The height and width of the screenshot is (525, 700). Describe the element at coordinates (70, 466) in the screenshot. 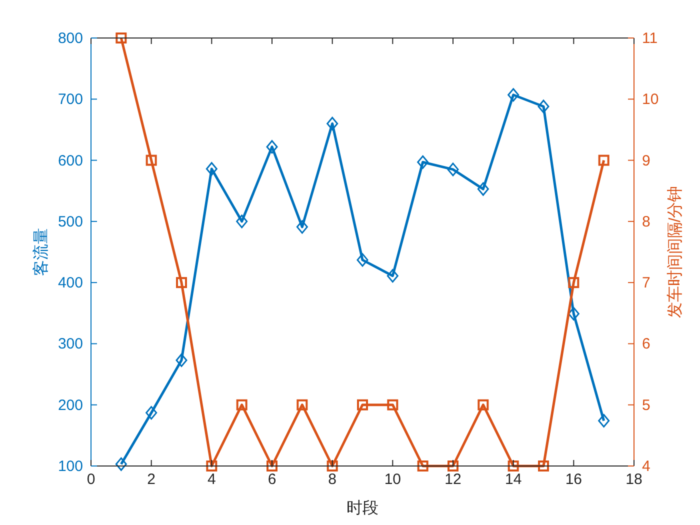

I see `y-tick-label: 100` at that location.